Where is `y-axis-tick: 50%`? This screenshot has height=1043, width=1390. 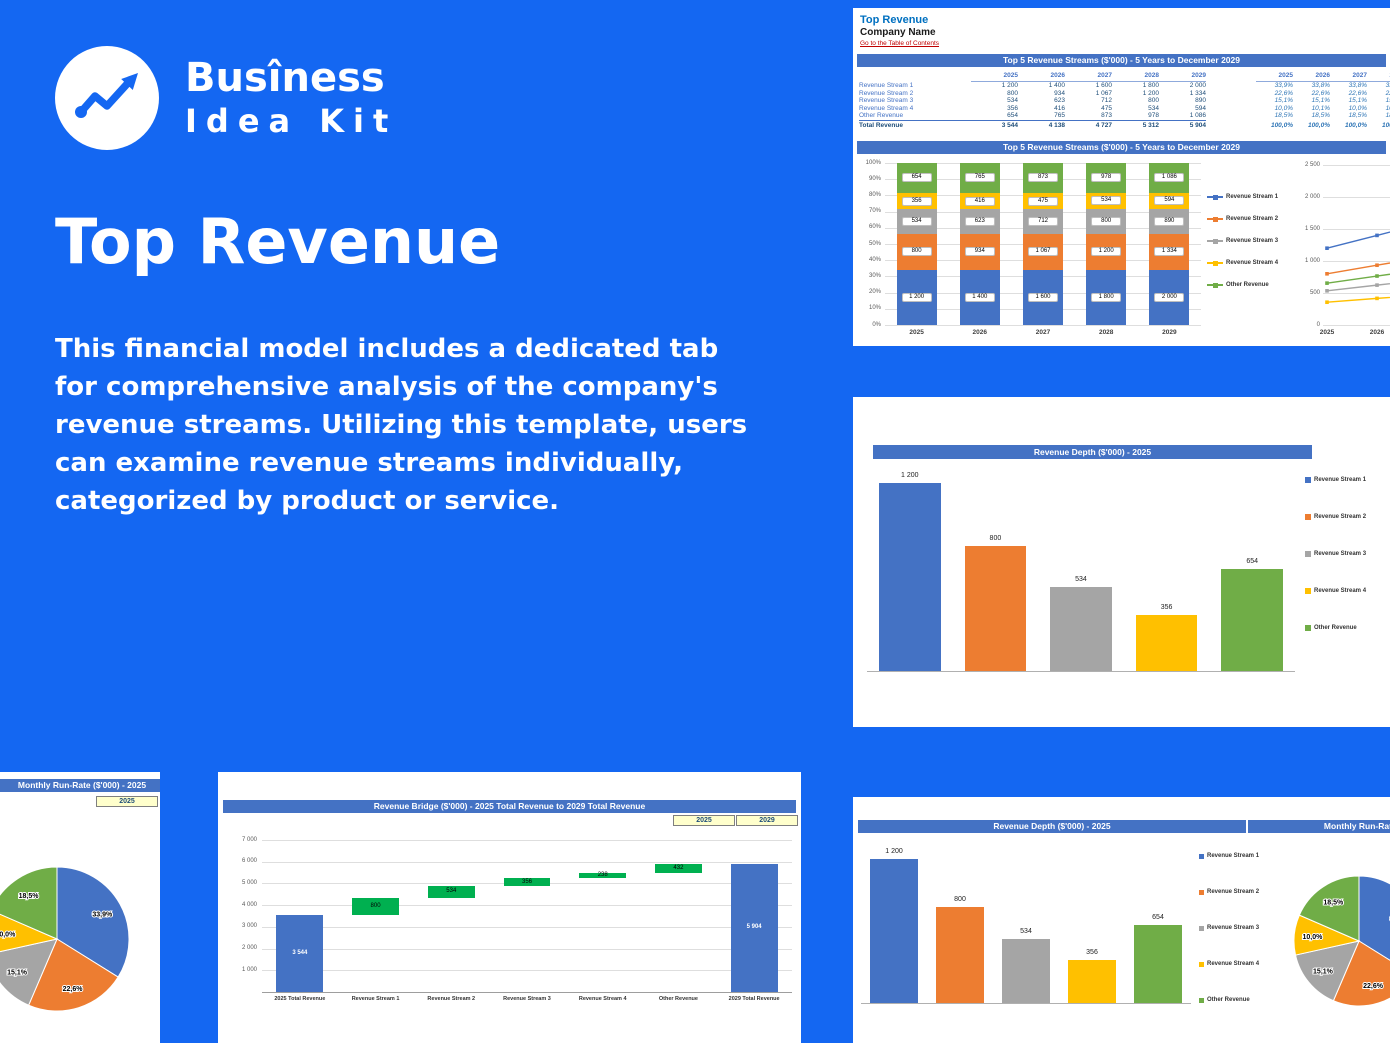
y-axis-tick: 50% is located at coordinates (874, 243).